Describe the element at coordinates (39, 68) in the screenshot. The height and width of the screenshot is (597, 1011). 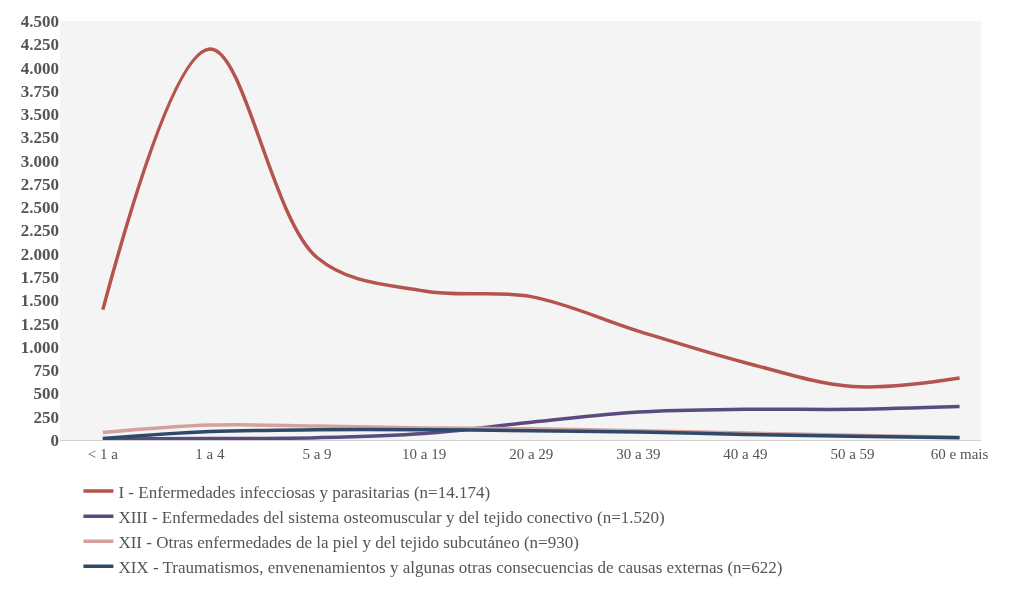
I see `y-tick-label: 4.000` at that location.